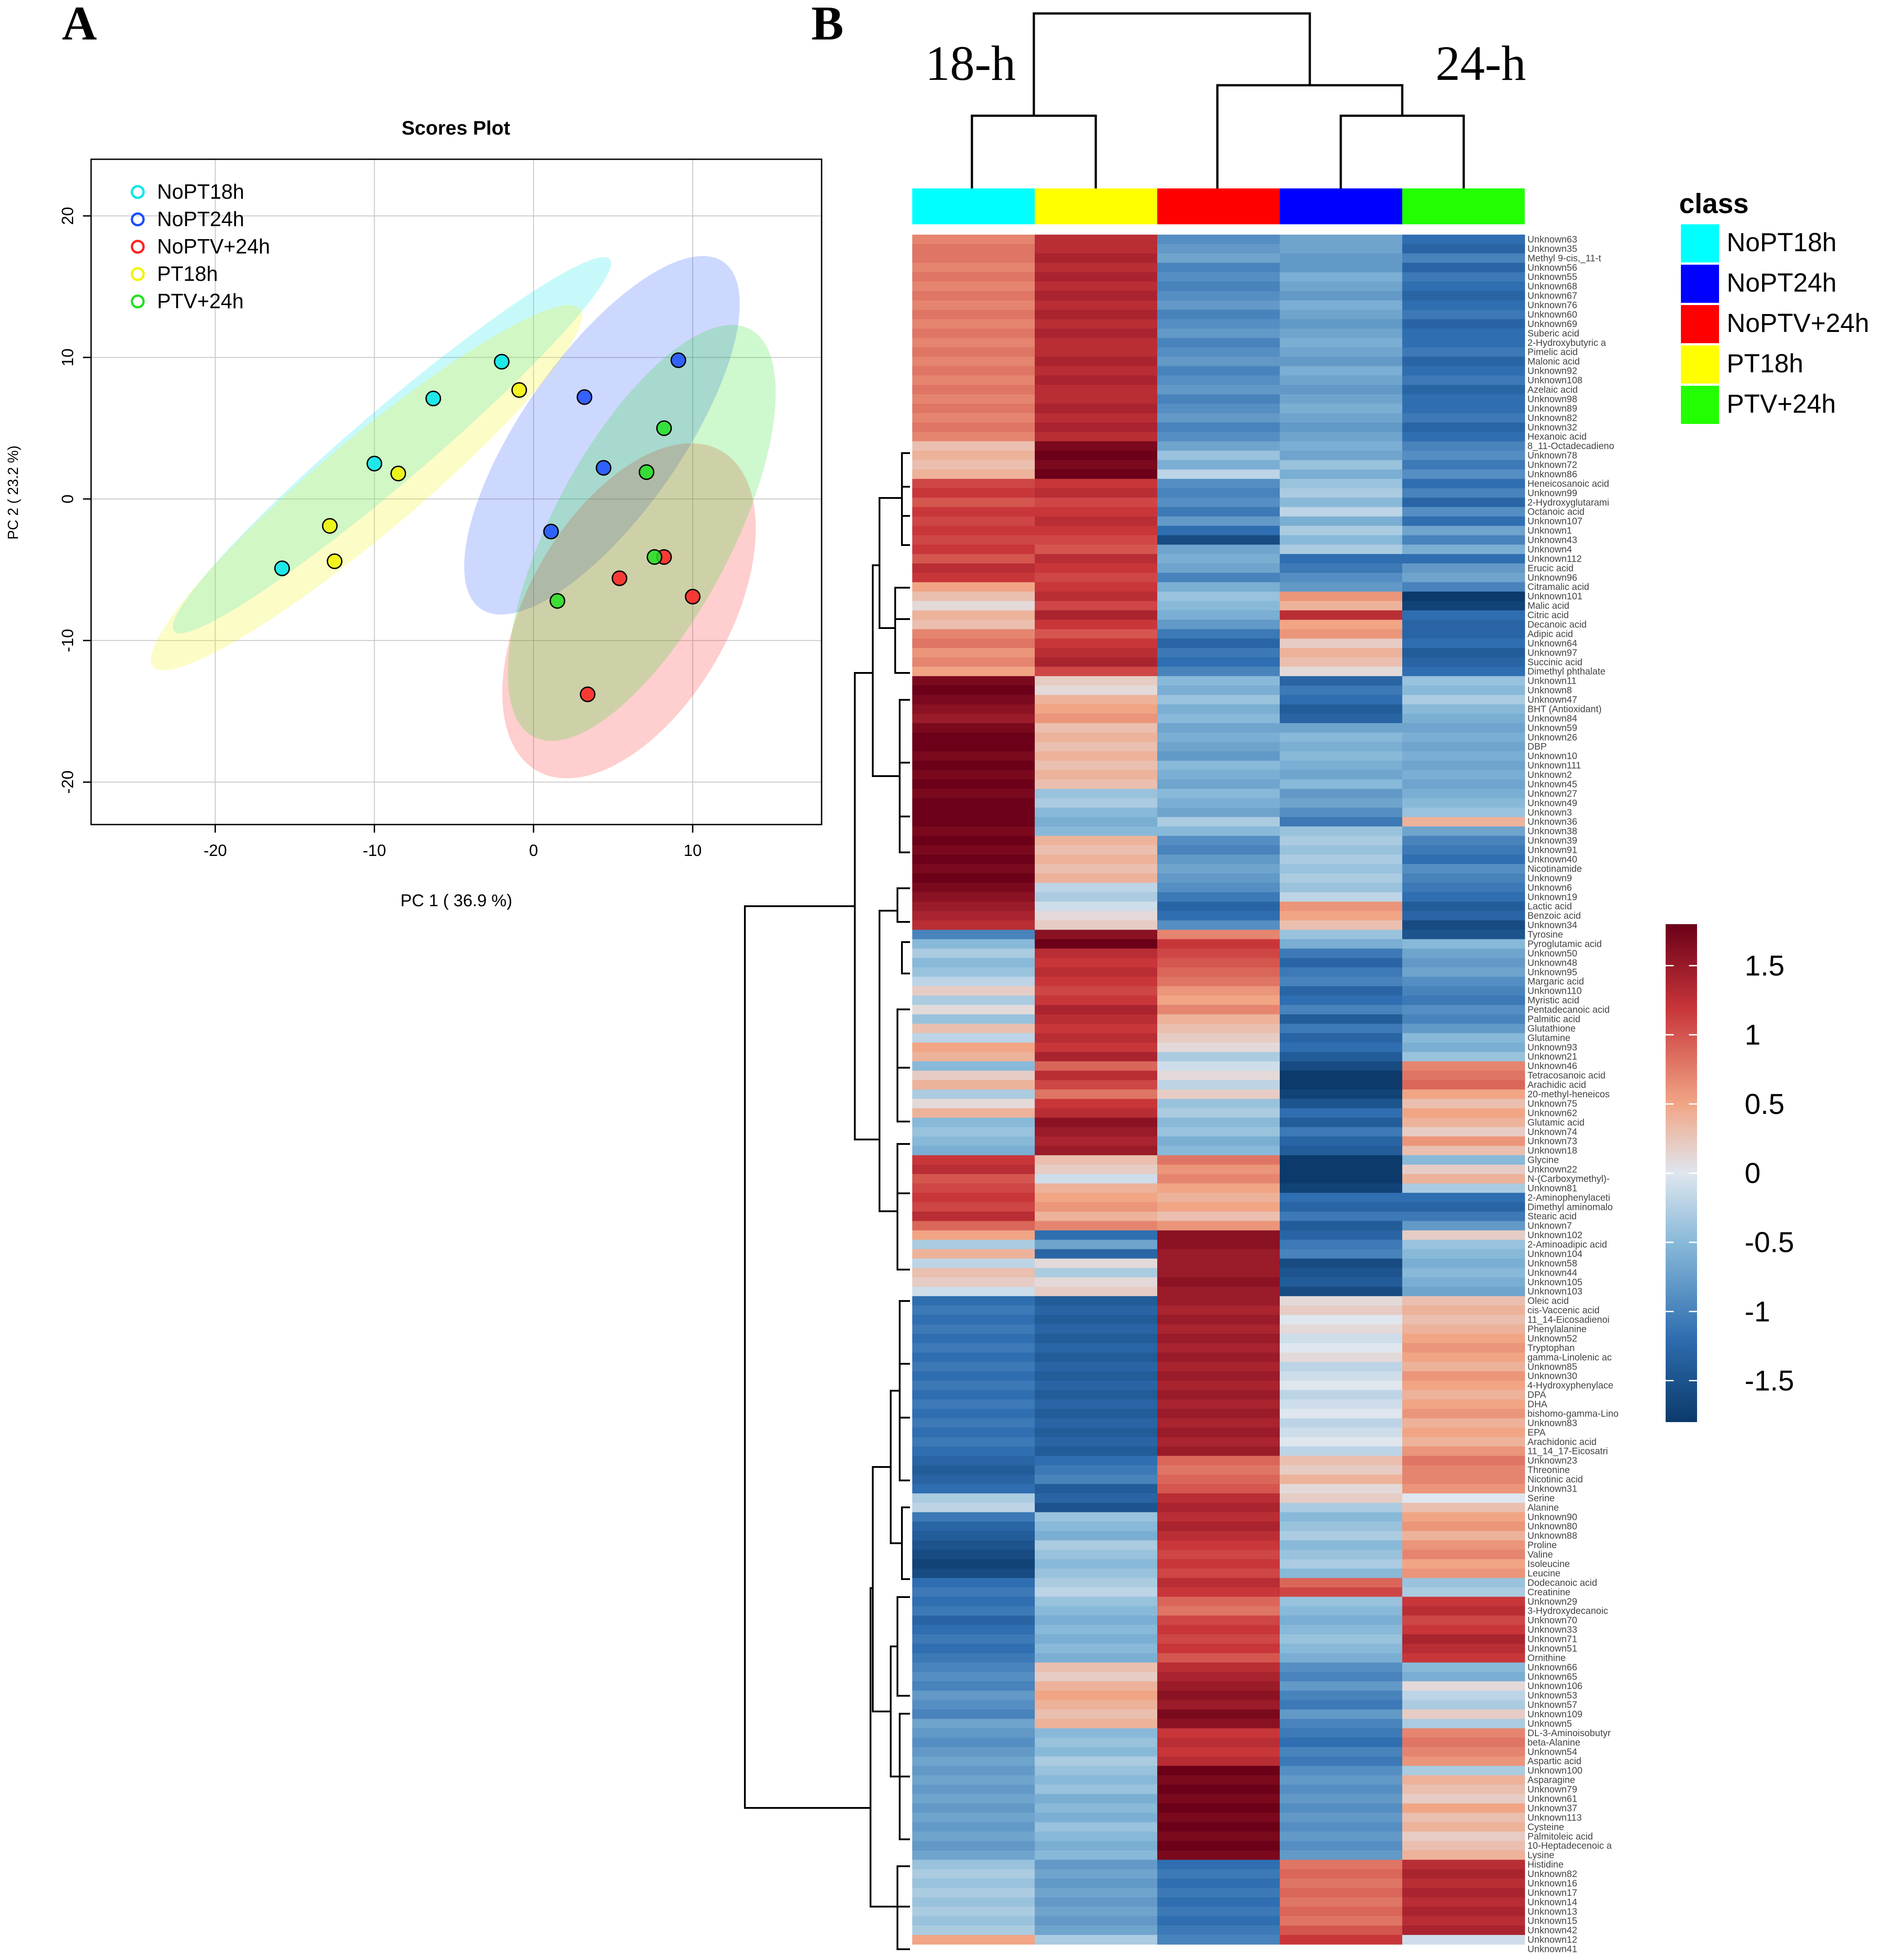 The image size is (1890, 1960). I want to click on row-label: Glutamine, so click(1549, 1038).